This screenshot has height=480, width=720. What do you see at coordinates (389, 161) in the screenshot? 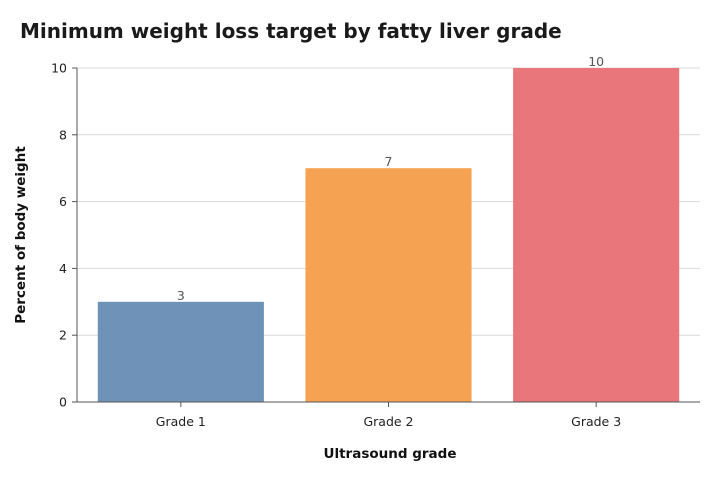
I see `data-label: 7` at bounding box center [389, 161].